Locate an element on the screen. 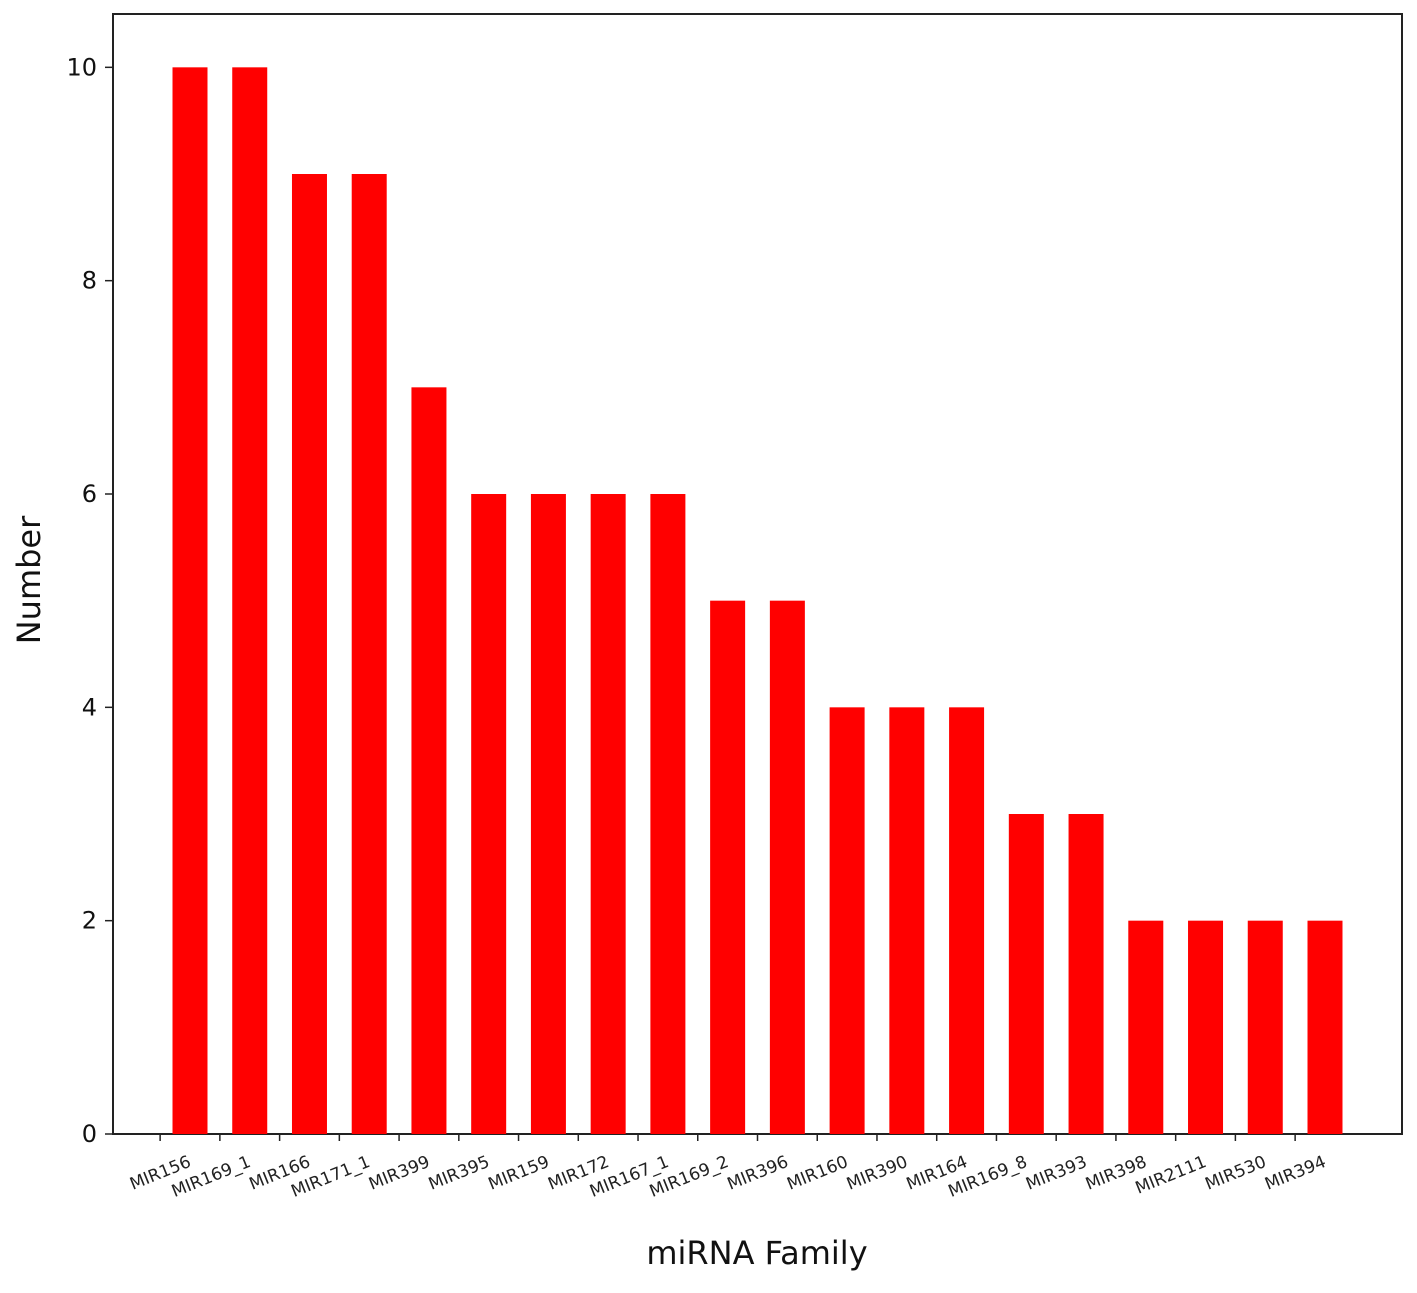 Image resolution: width=1417 pixels, height=1293 pixels. bar-mir396 is located at coordinates (787, 867).